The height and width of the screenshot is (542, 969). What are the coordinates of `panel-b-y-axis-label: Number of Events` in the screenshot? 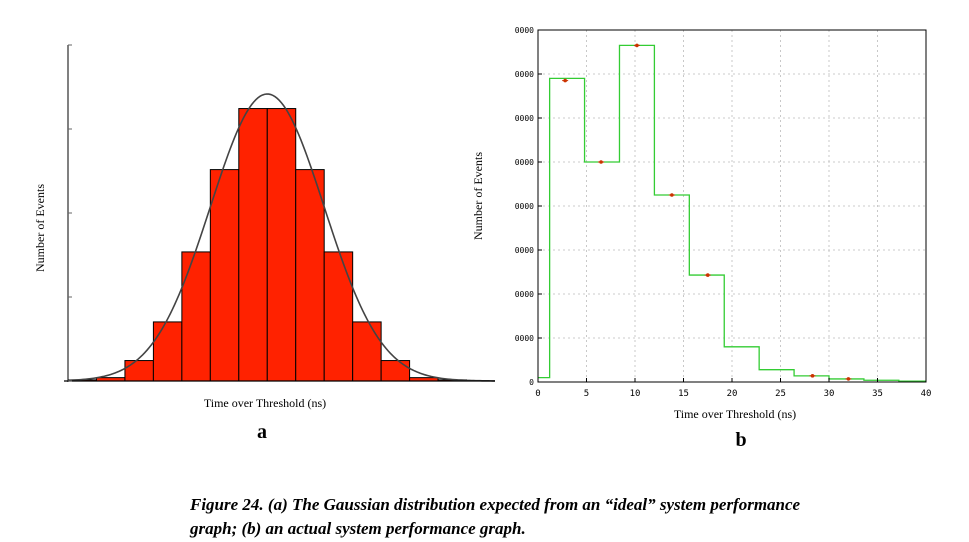 It's located at (478, 196).